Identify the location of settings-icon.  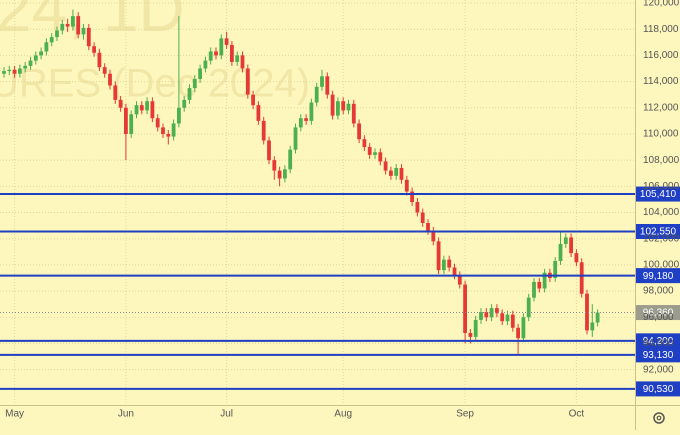
(659, 418).